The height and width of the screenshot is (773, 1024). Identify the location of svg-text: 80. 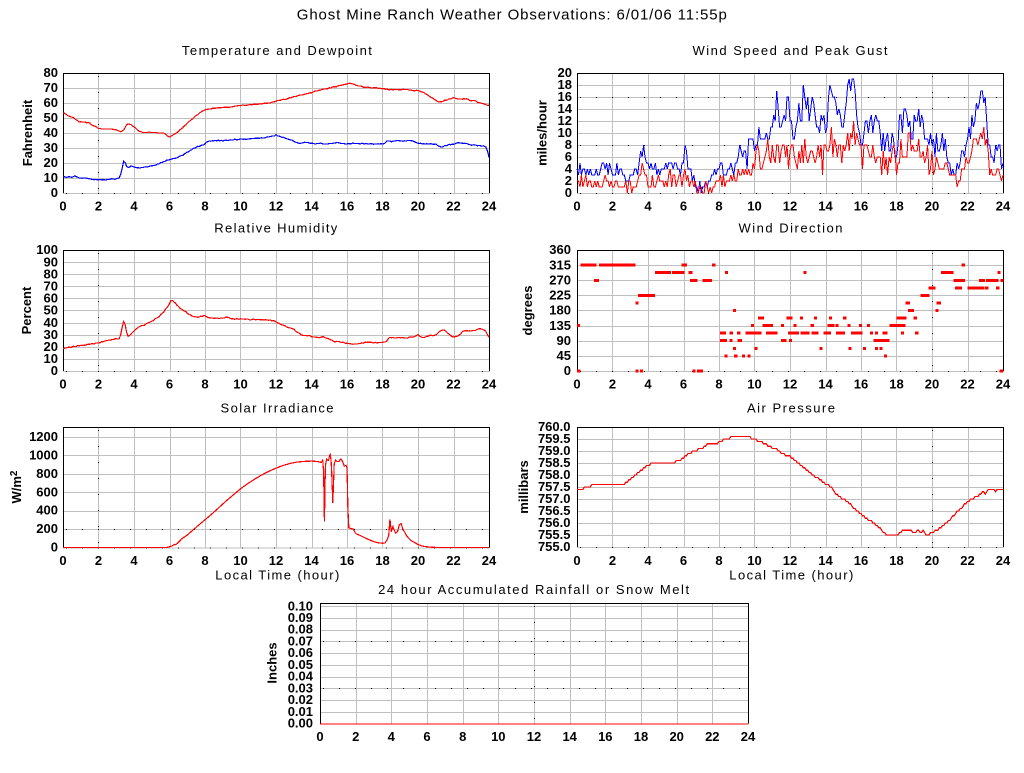
(51, 72).